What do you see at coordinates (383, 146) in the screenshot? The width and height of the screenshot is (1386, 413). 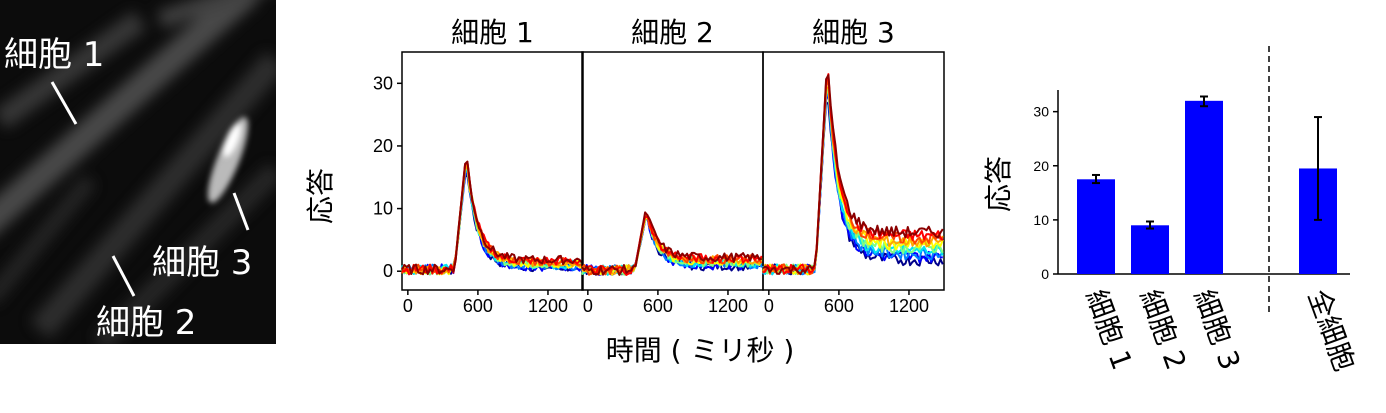 I see `y-tick-label: 20` at bounding box center [383, 146].